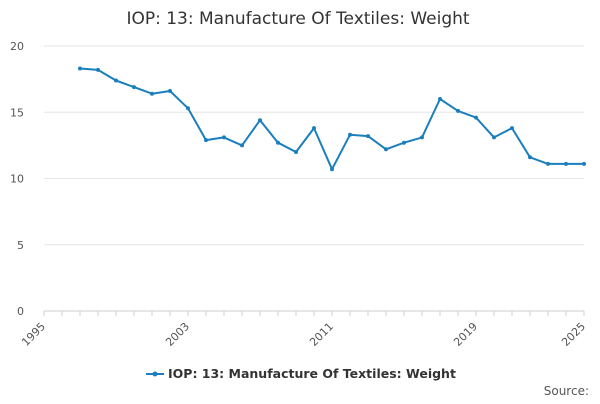  Describe the element at coordinates (303, 330) in the screenshot. I see `x-axis: 1995 2003 2011 2019 2025` at that location.